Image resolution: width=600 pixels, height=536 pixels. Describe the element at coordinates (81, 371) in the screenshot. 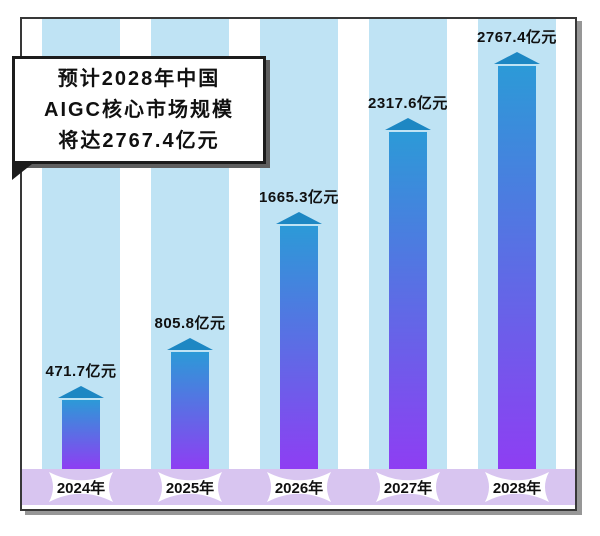

I see `bar-value-label: 471.7亿元` at that location.